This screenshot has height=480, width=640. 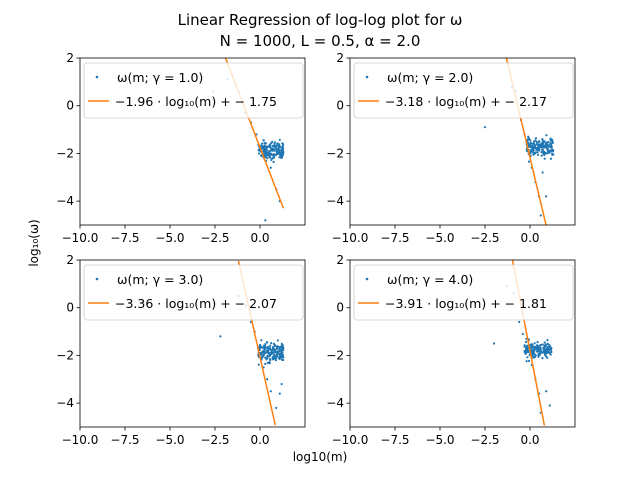 I want to click on legend-label-fit: −3.36 · log₁₀(m) + − 2.07, so click(x=196, y=303).